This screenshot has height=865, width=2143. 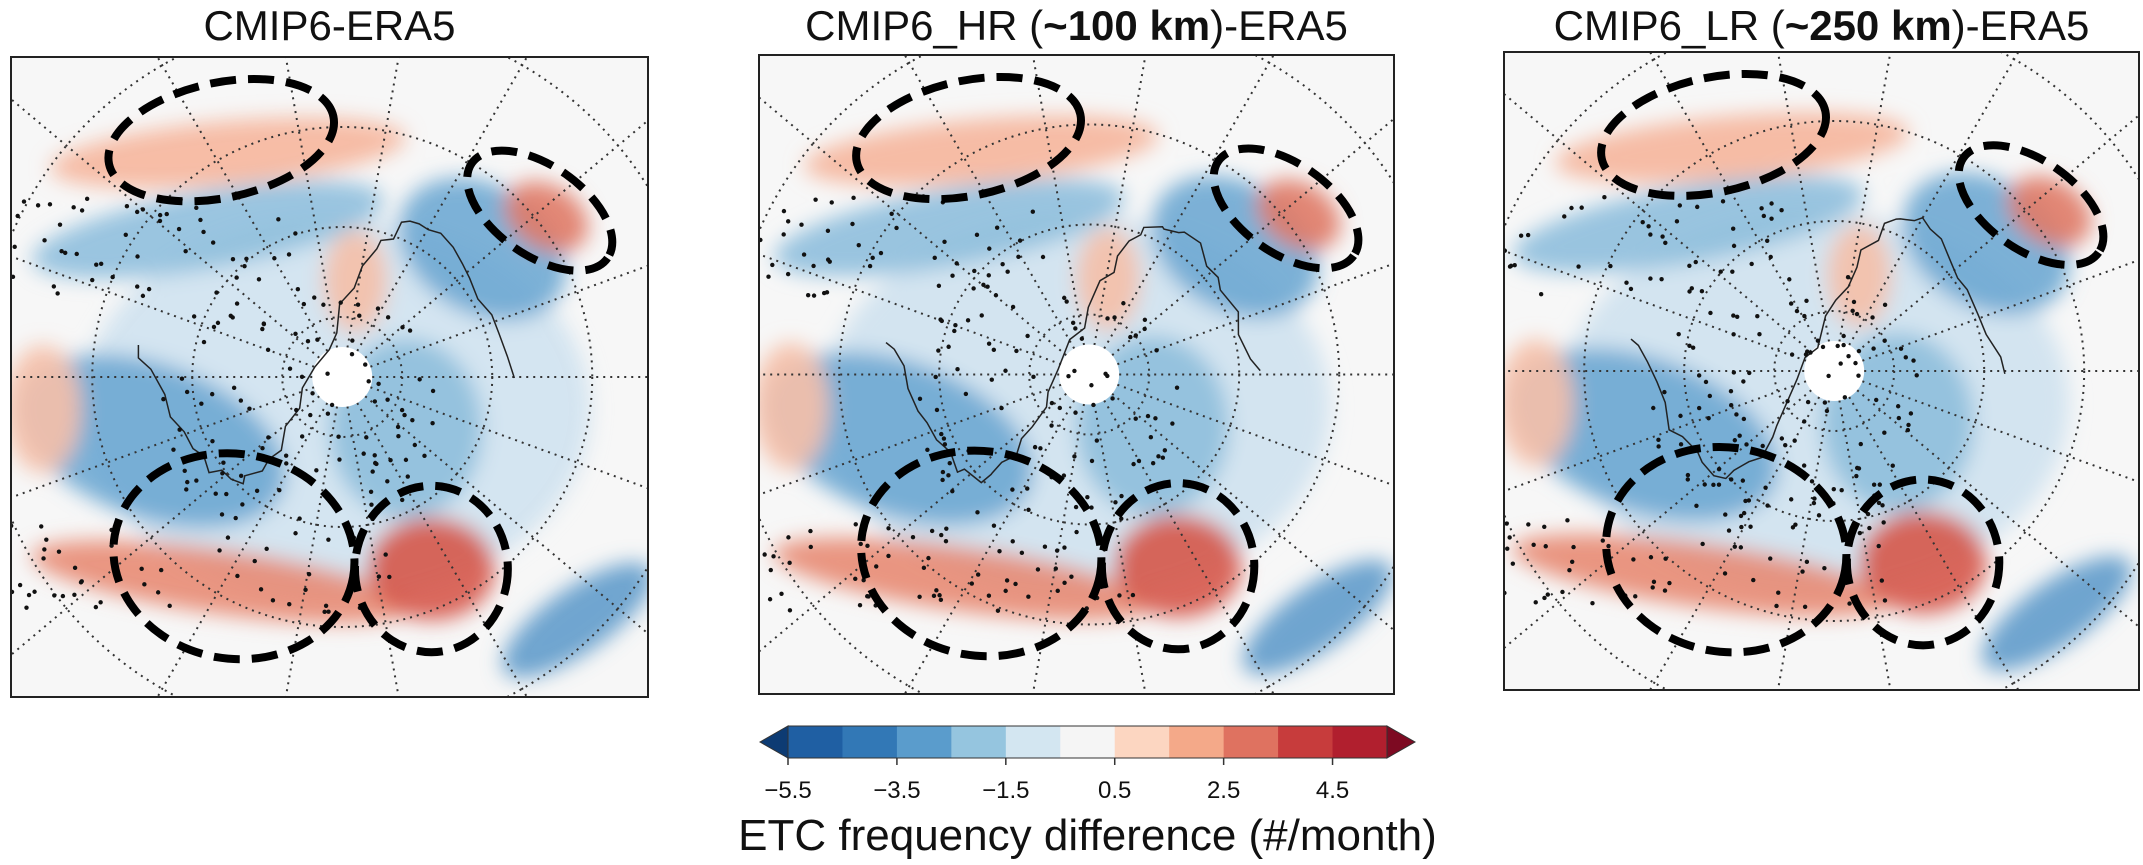 I want to click on title-part: )-ERA5, so click(x=2021, y=25).